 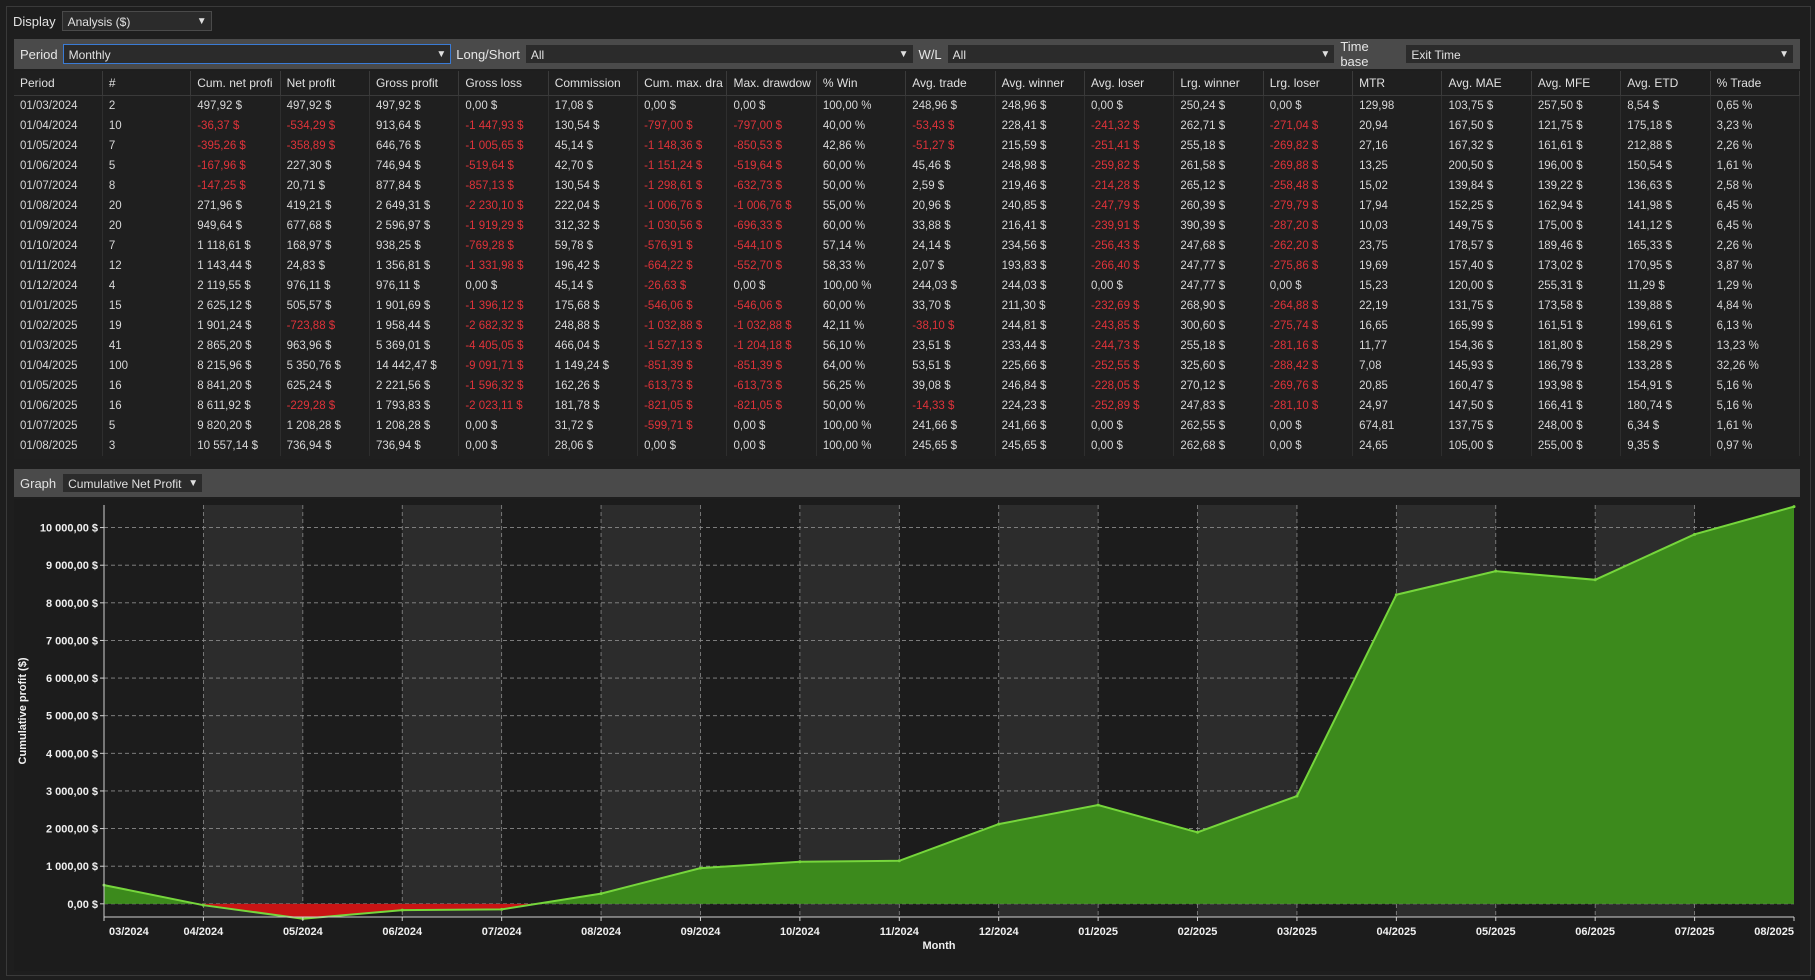 I want to click on table-cell: 01/08/2024, so click(x=58, y=206).